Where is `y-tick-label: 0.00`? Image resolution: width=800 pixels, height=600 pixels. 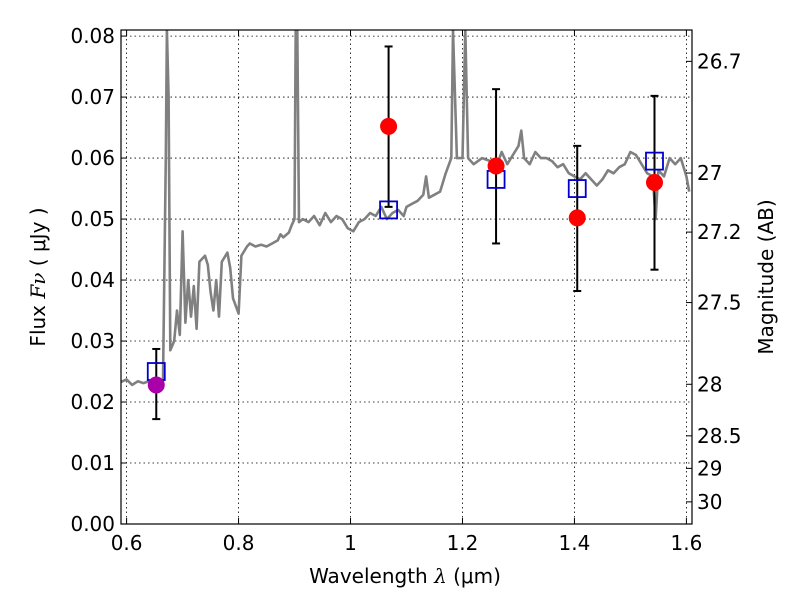
y-tick-label: 0.00 is located at coordinates (92, 524).